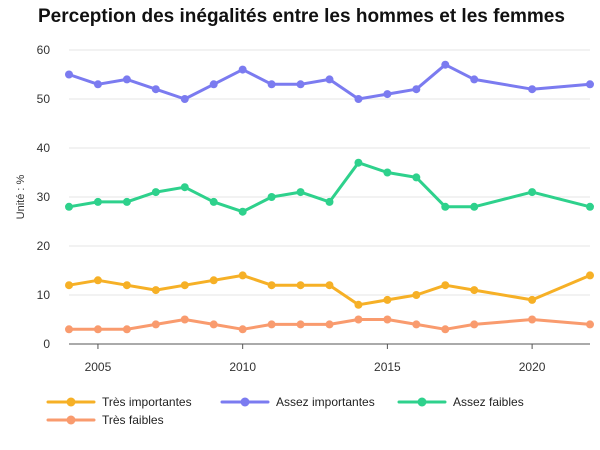  Describe the element at coordinates (488, 402) in the screenshot. I see `legend-label: Assez faibles` at that location.